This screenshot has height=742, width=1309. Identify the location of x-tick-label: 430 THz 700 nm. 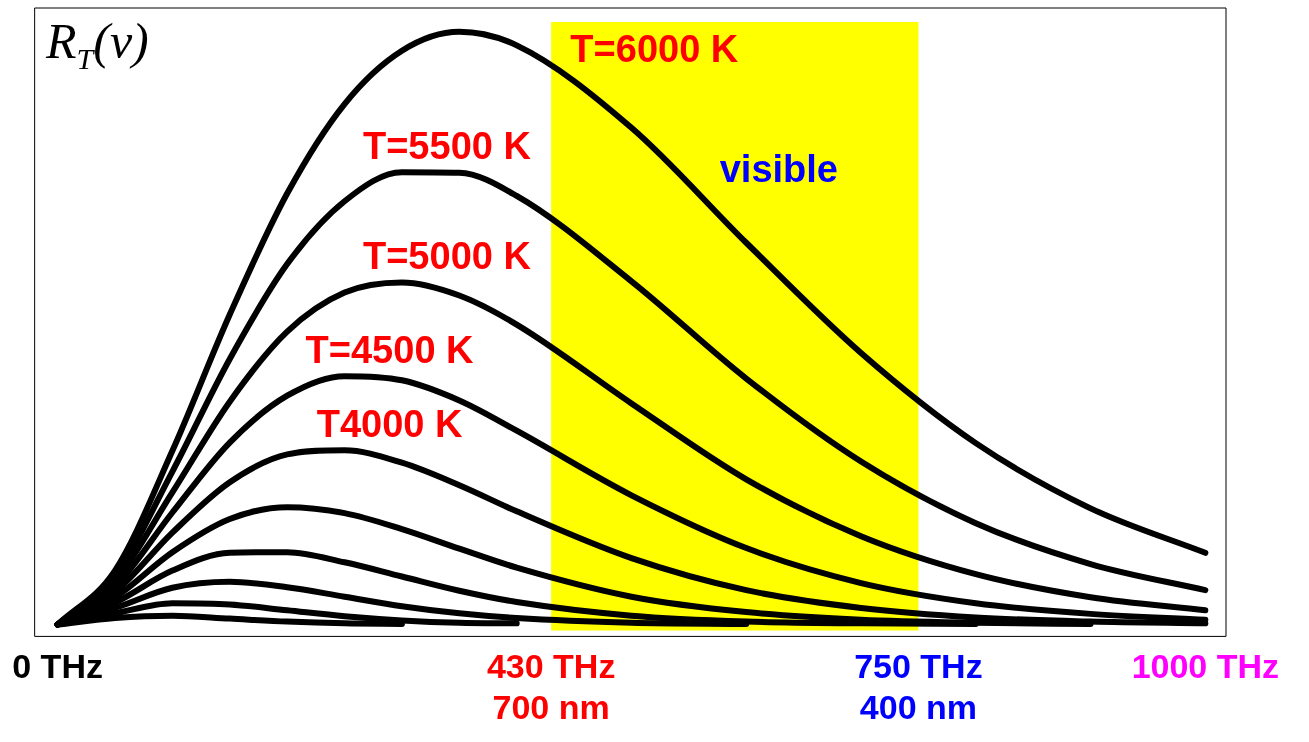
(551, 686).